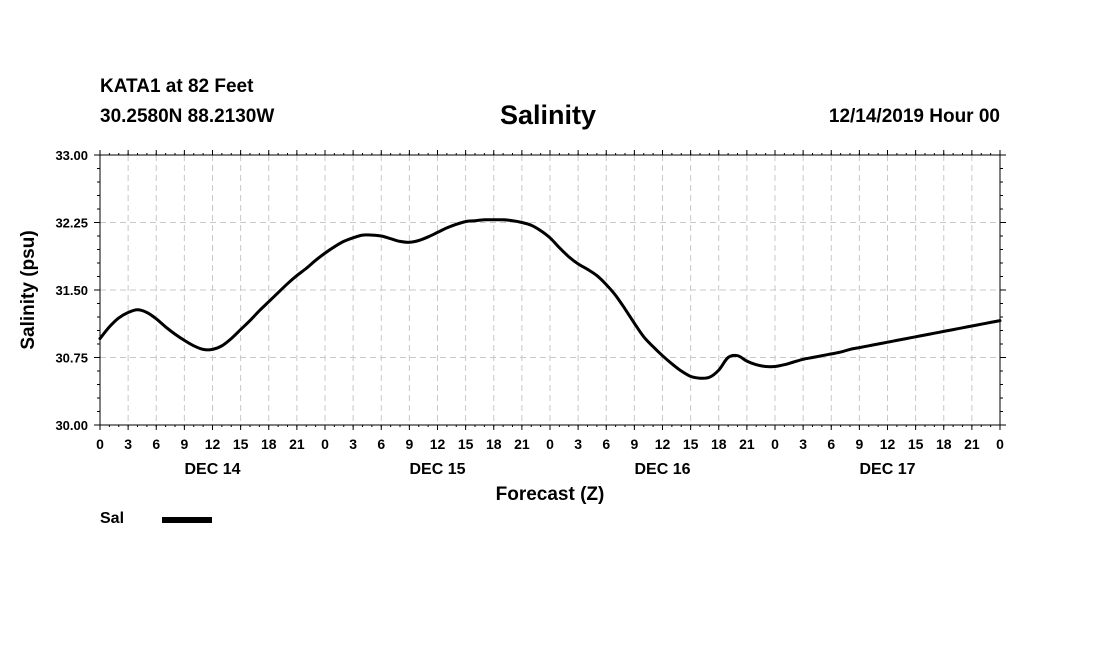 The width and height of the screenshot is (1100, 650). I want to click on station-label: KATA1 at 82 Feet, so click(177, 86).